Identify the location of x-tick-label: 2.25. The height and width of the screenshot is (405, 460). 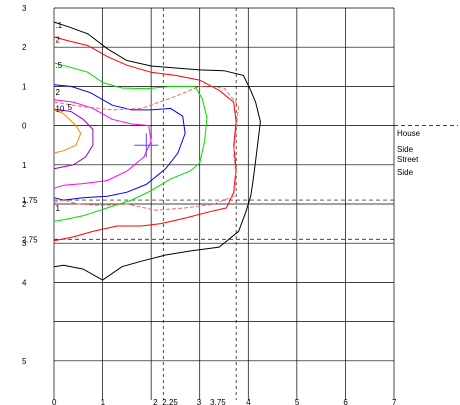
(170, 401).